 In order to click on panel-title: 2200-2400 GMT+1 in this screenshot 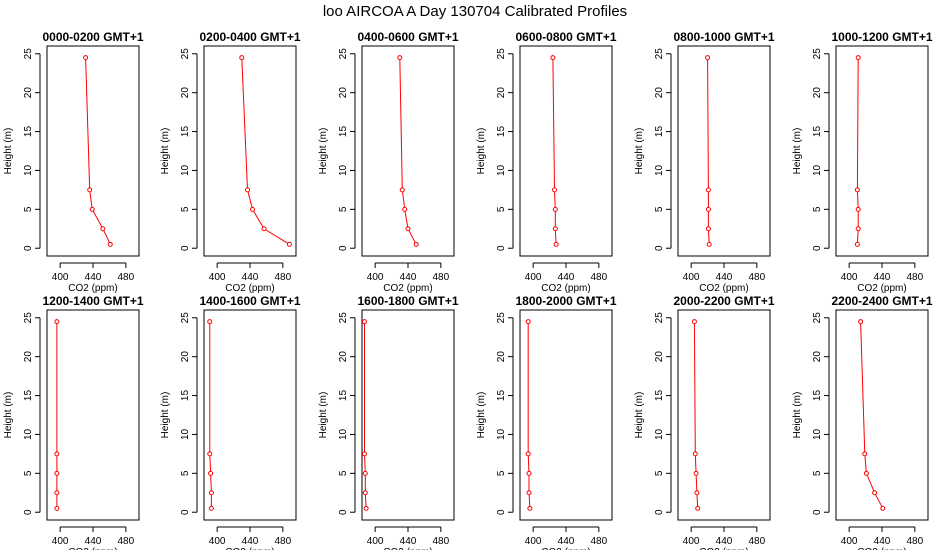, I will do `click(881, 301)`.